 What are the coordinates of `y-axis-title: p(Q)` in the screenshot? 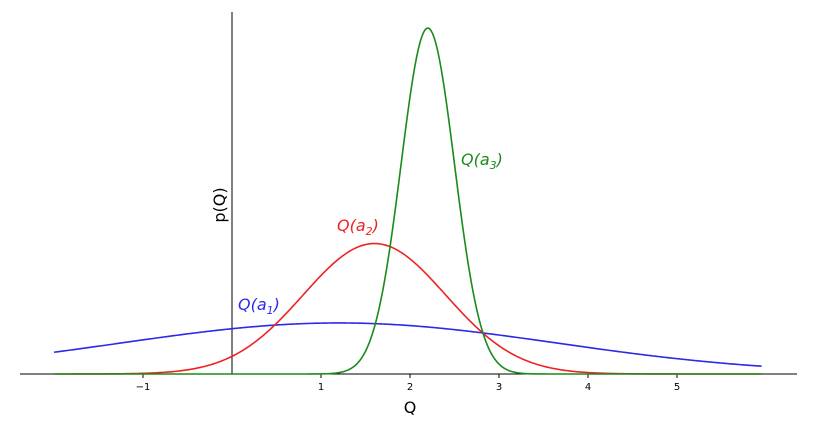 It's located at (219, 204).